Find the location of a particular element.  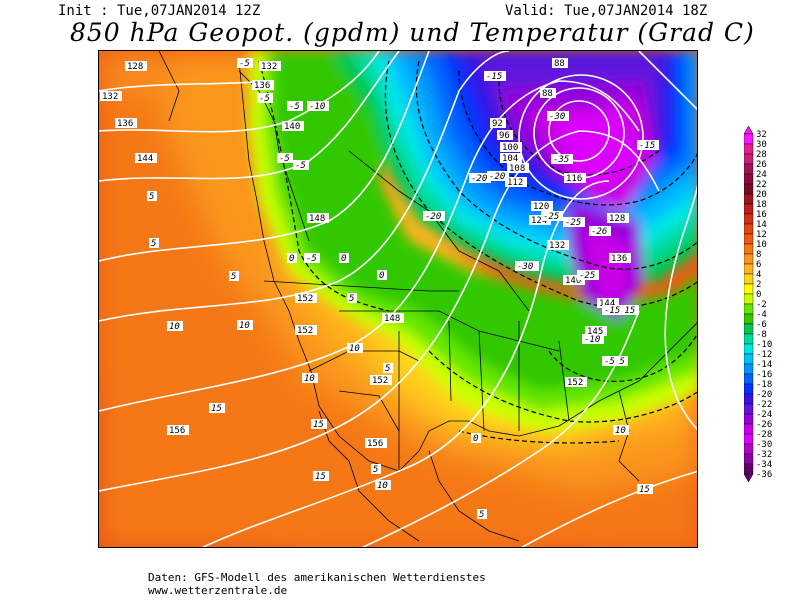

geopotential-label: 108 is located at coordinates (517, 169).